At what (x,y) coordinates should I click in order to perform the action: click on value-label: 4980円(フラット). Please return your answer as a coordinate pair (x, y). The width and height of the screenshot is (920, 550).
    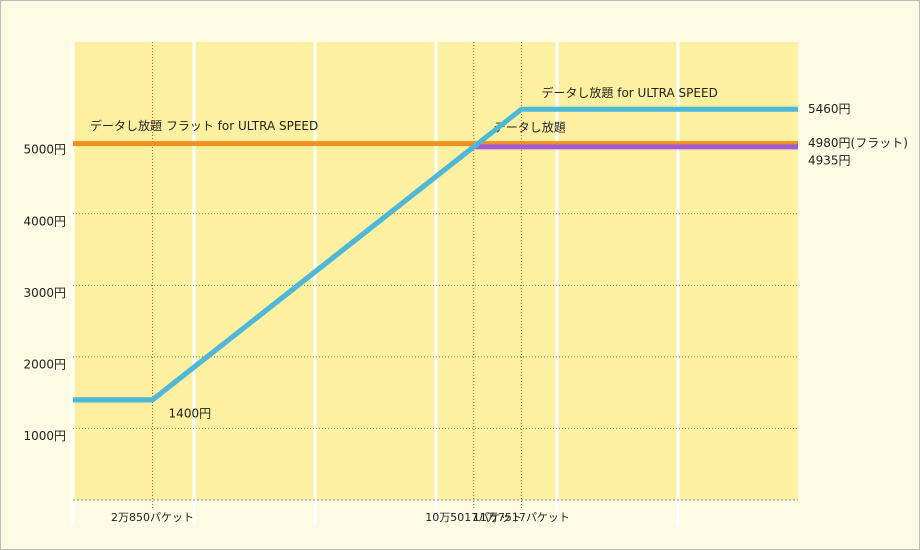
    Looking at the image, I should click on (858, 143).